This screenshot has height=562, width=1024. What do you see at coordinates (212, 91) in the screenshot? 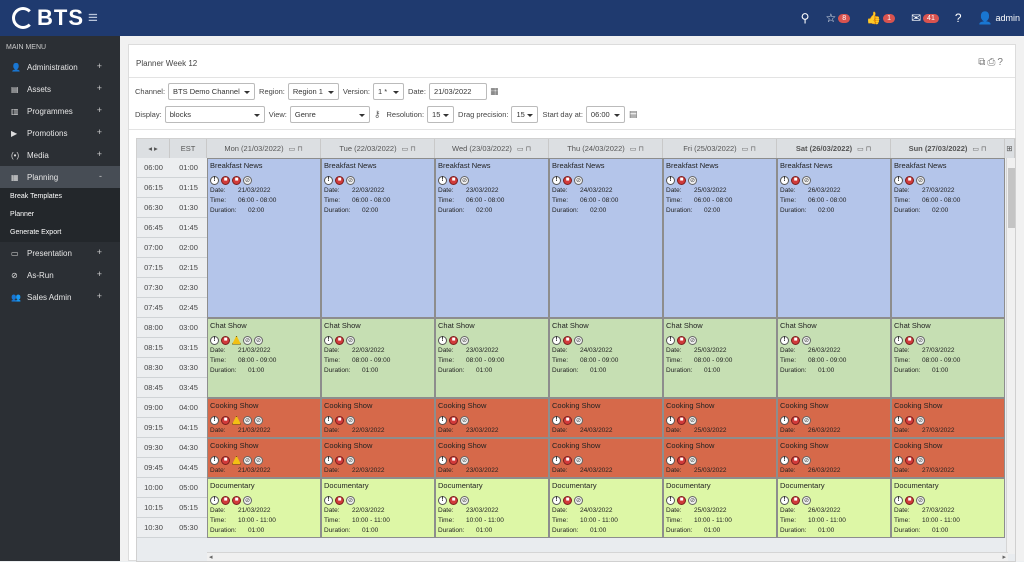
I see `channel-select: BTS Demo Channel` at bounding box center [212, 91].